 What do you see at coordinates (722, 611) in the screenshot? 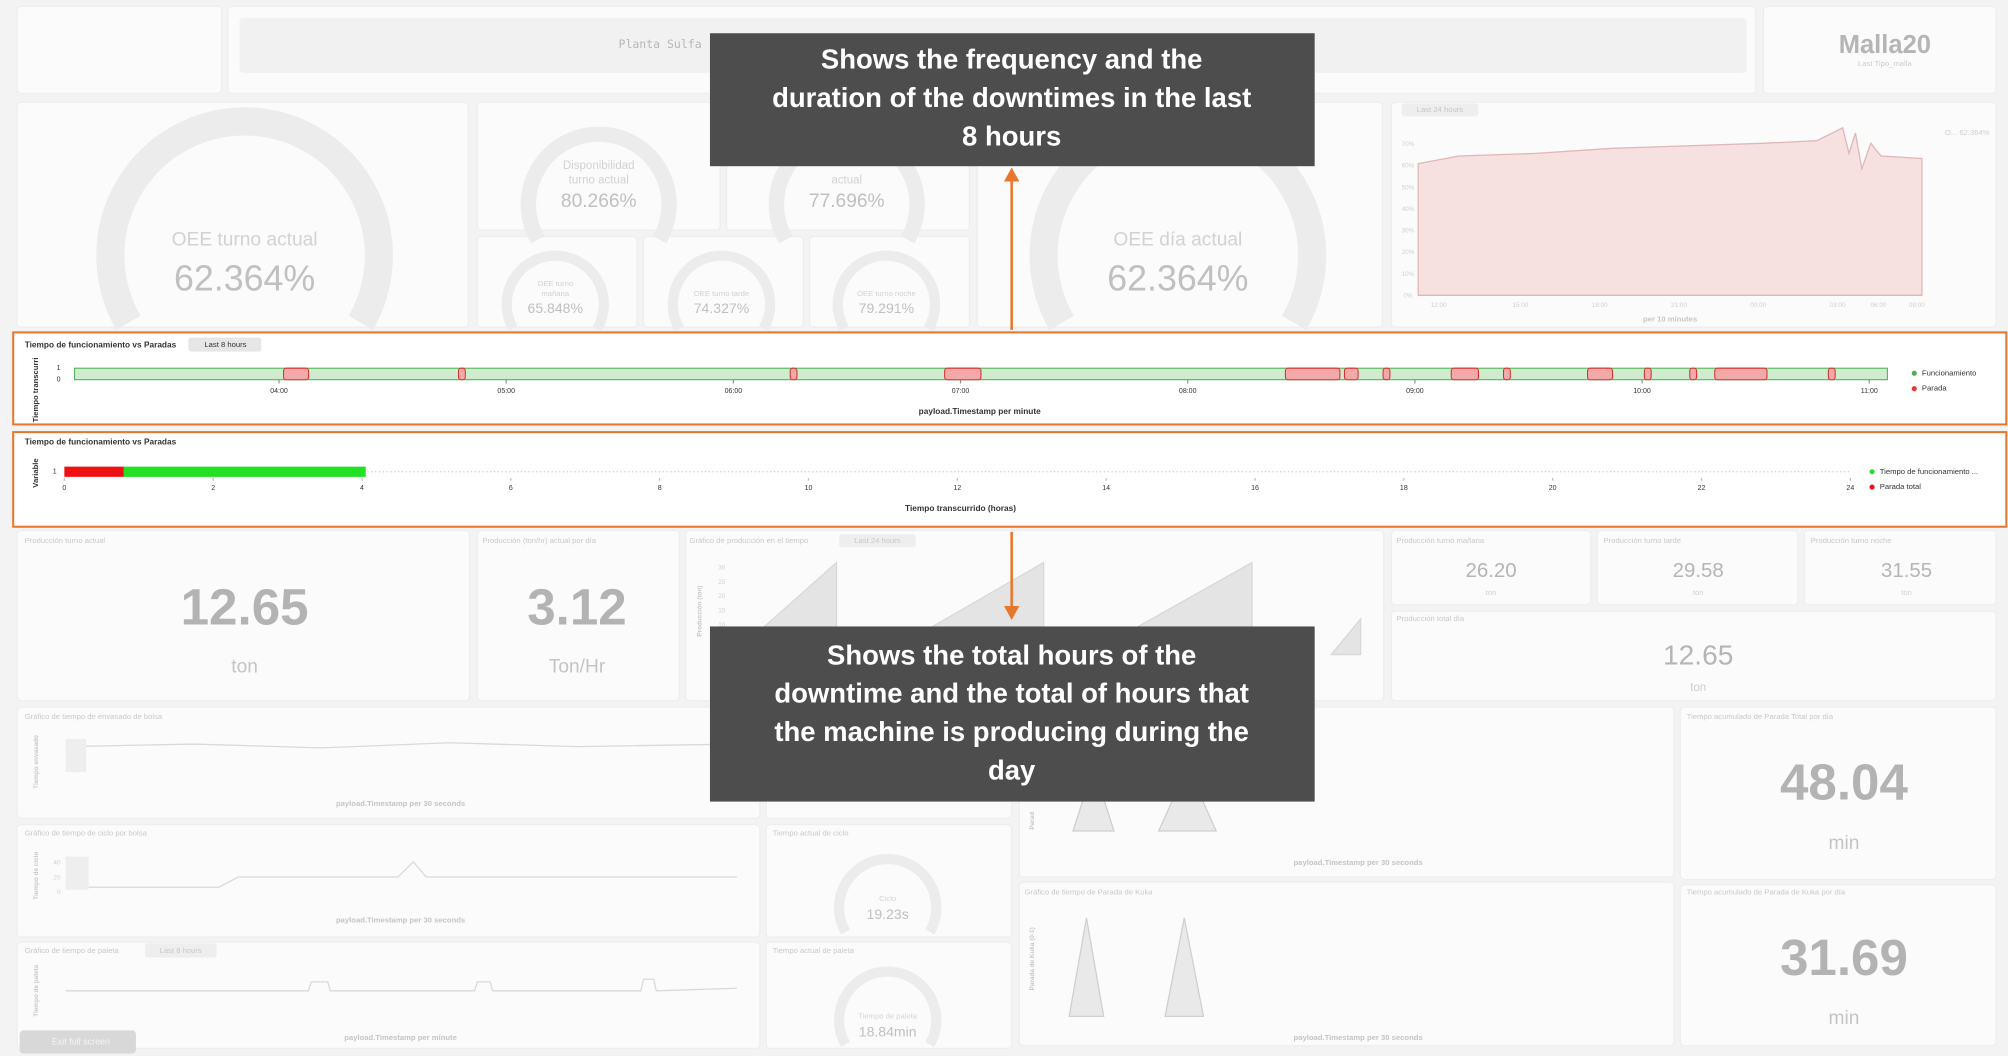
I see `label: 15` at bounding box center [722, 611].